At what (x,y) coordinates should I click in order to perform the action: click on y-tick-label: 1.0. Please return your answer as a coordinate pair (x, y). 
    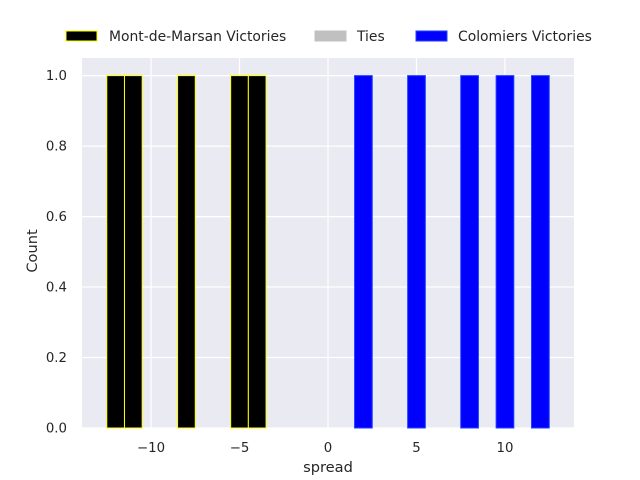
    Looking at the image, I should click on (56, 76).